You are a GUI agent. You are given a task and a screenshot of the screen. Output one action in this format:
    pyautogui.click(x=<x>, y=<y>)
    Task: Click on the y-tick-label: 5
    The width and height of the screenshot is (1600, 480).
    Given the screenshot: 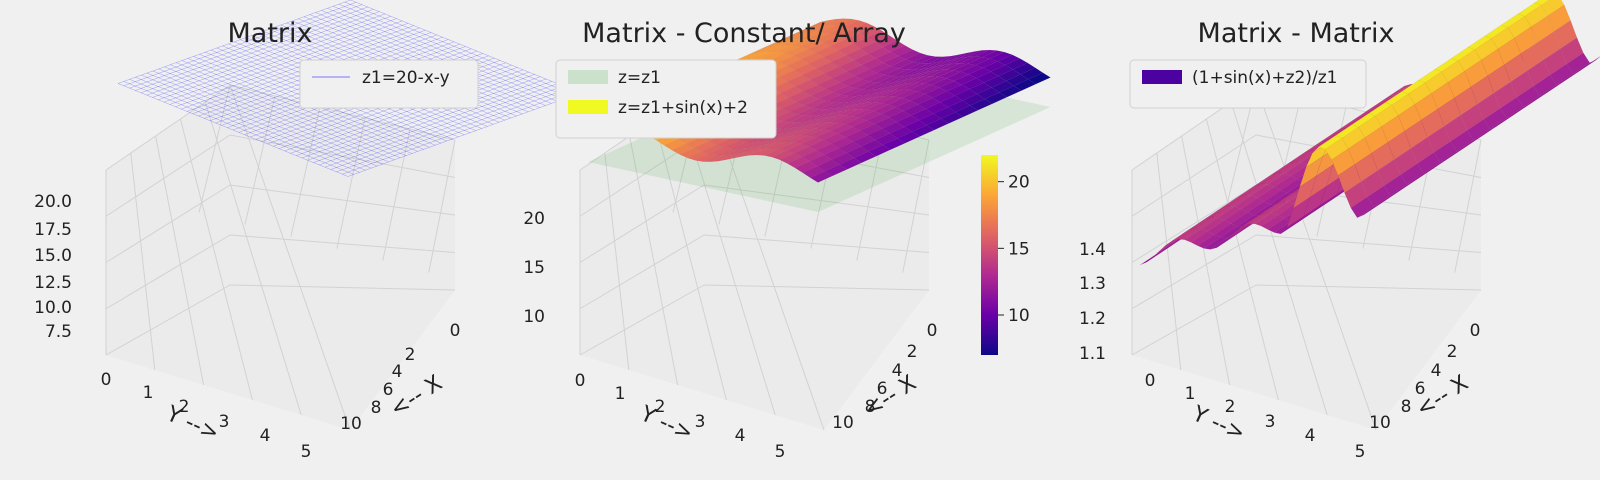 What is the action you would take?
    pyautogui.click(x=306, y=452)
    